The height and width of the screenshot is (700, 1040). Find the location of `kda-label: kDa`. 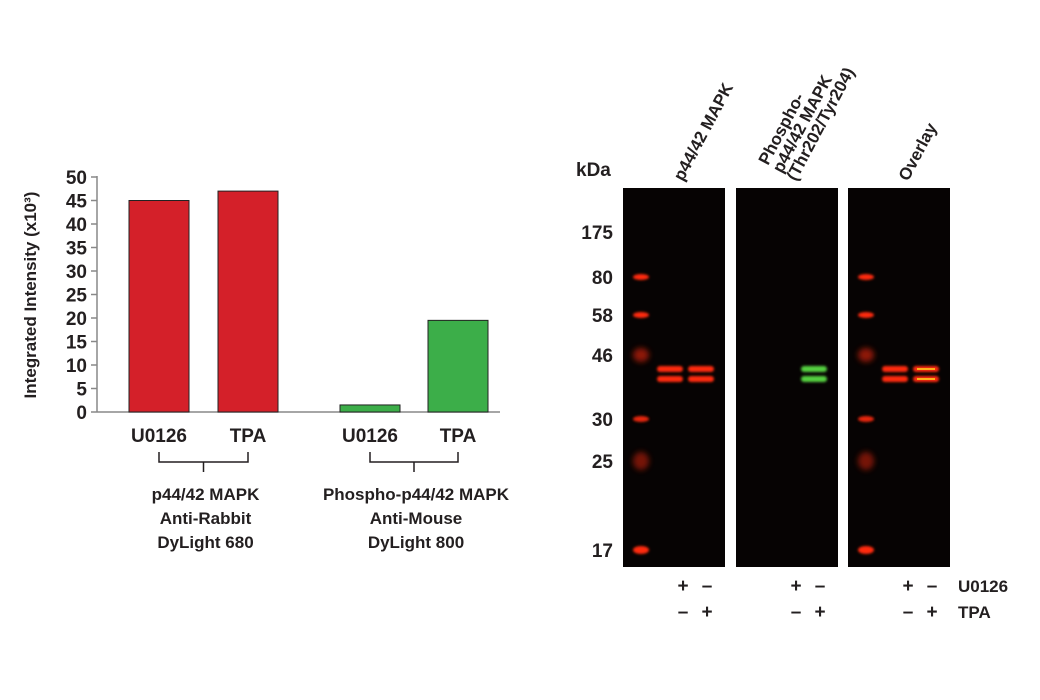

kda-label: kDa is located at coordinates (593, 170).